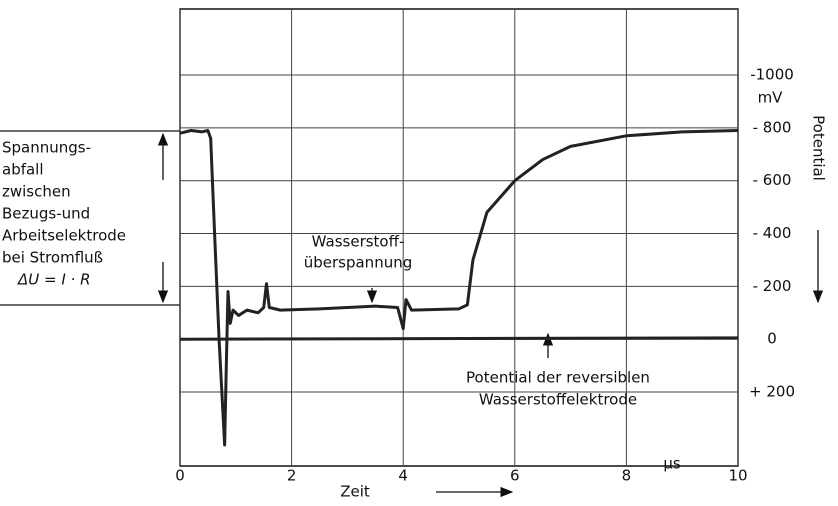  I want to click on annotation: Arbeitselektrode, so click(64, 236).